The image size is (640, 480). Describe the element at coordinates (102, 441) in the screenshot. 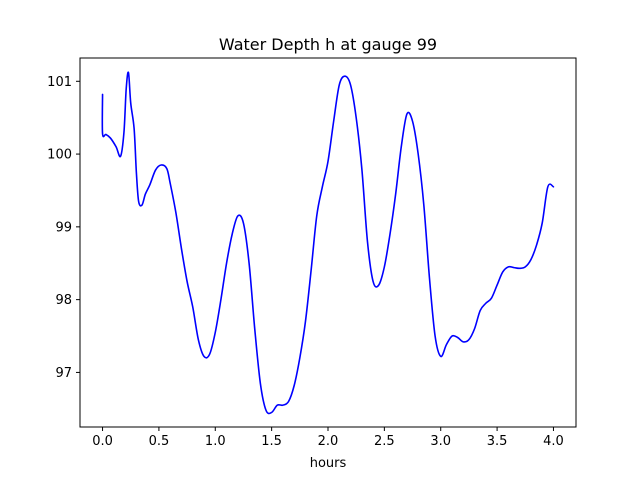

I see `x-tick-label: 0.0` at that location.